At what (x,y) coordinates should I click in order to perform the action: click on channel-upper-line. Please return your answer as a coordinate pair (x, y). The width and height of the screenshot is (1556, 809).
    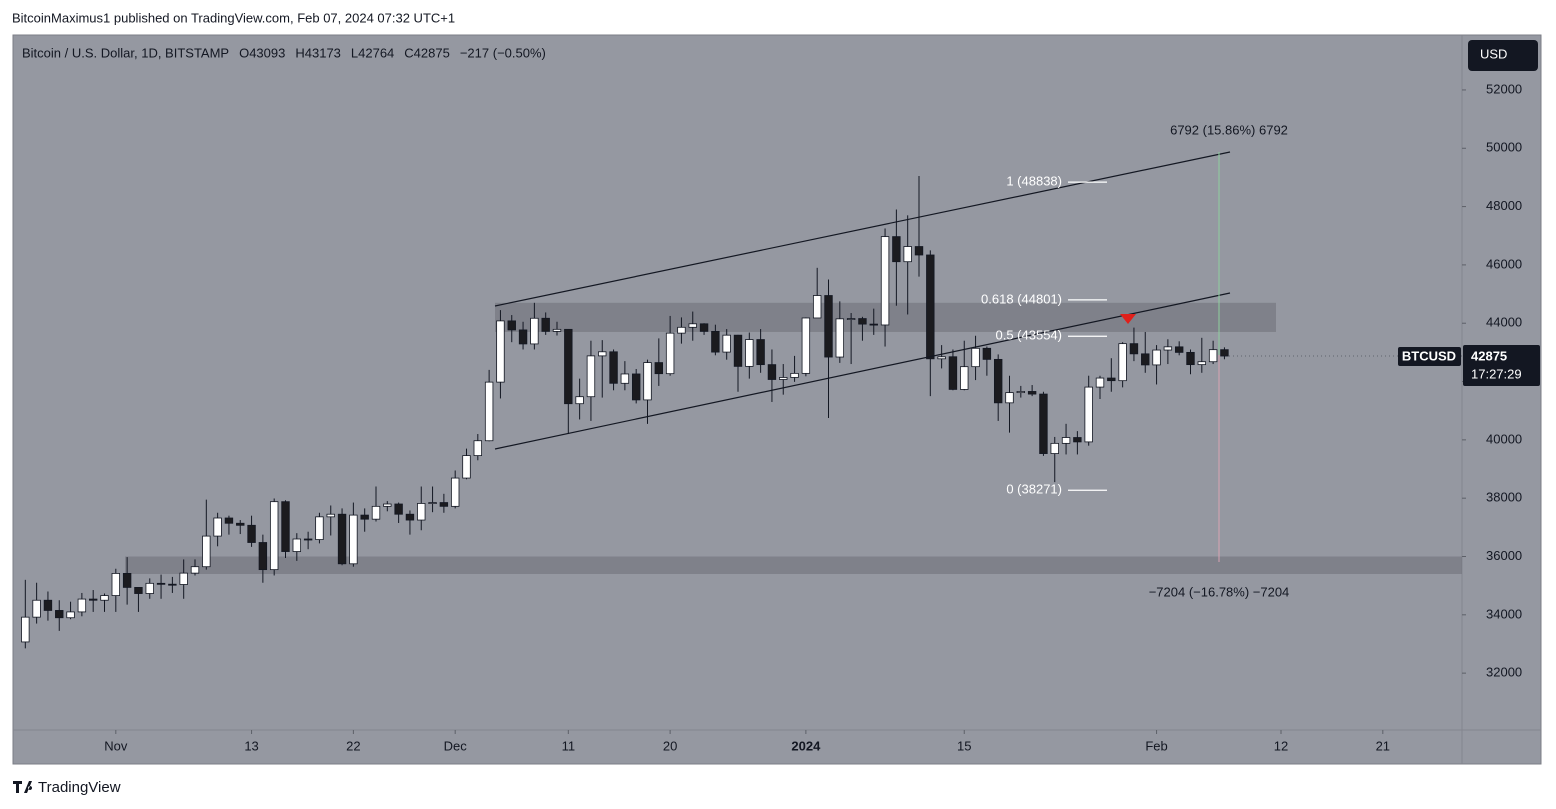
    Looking at the image, I should click on (862, 229).